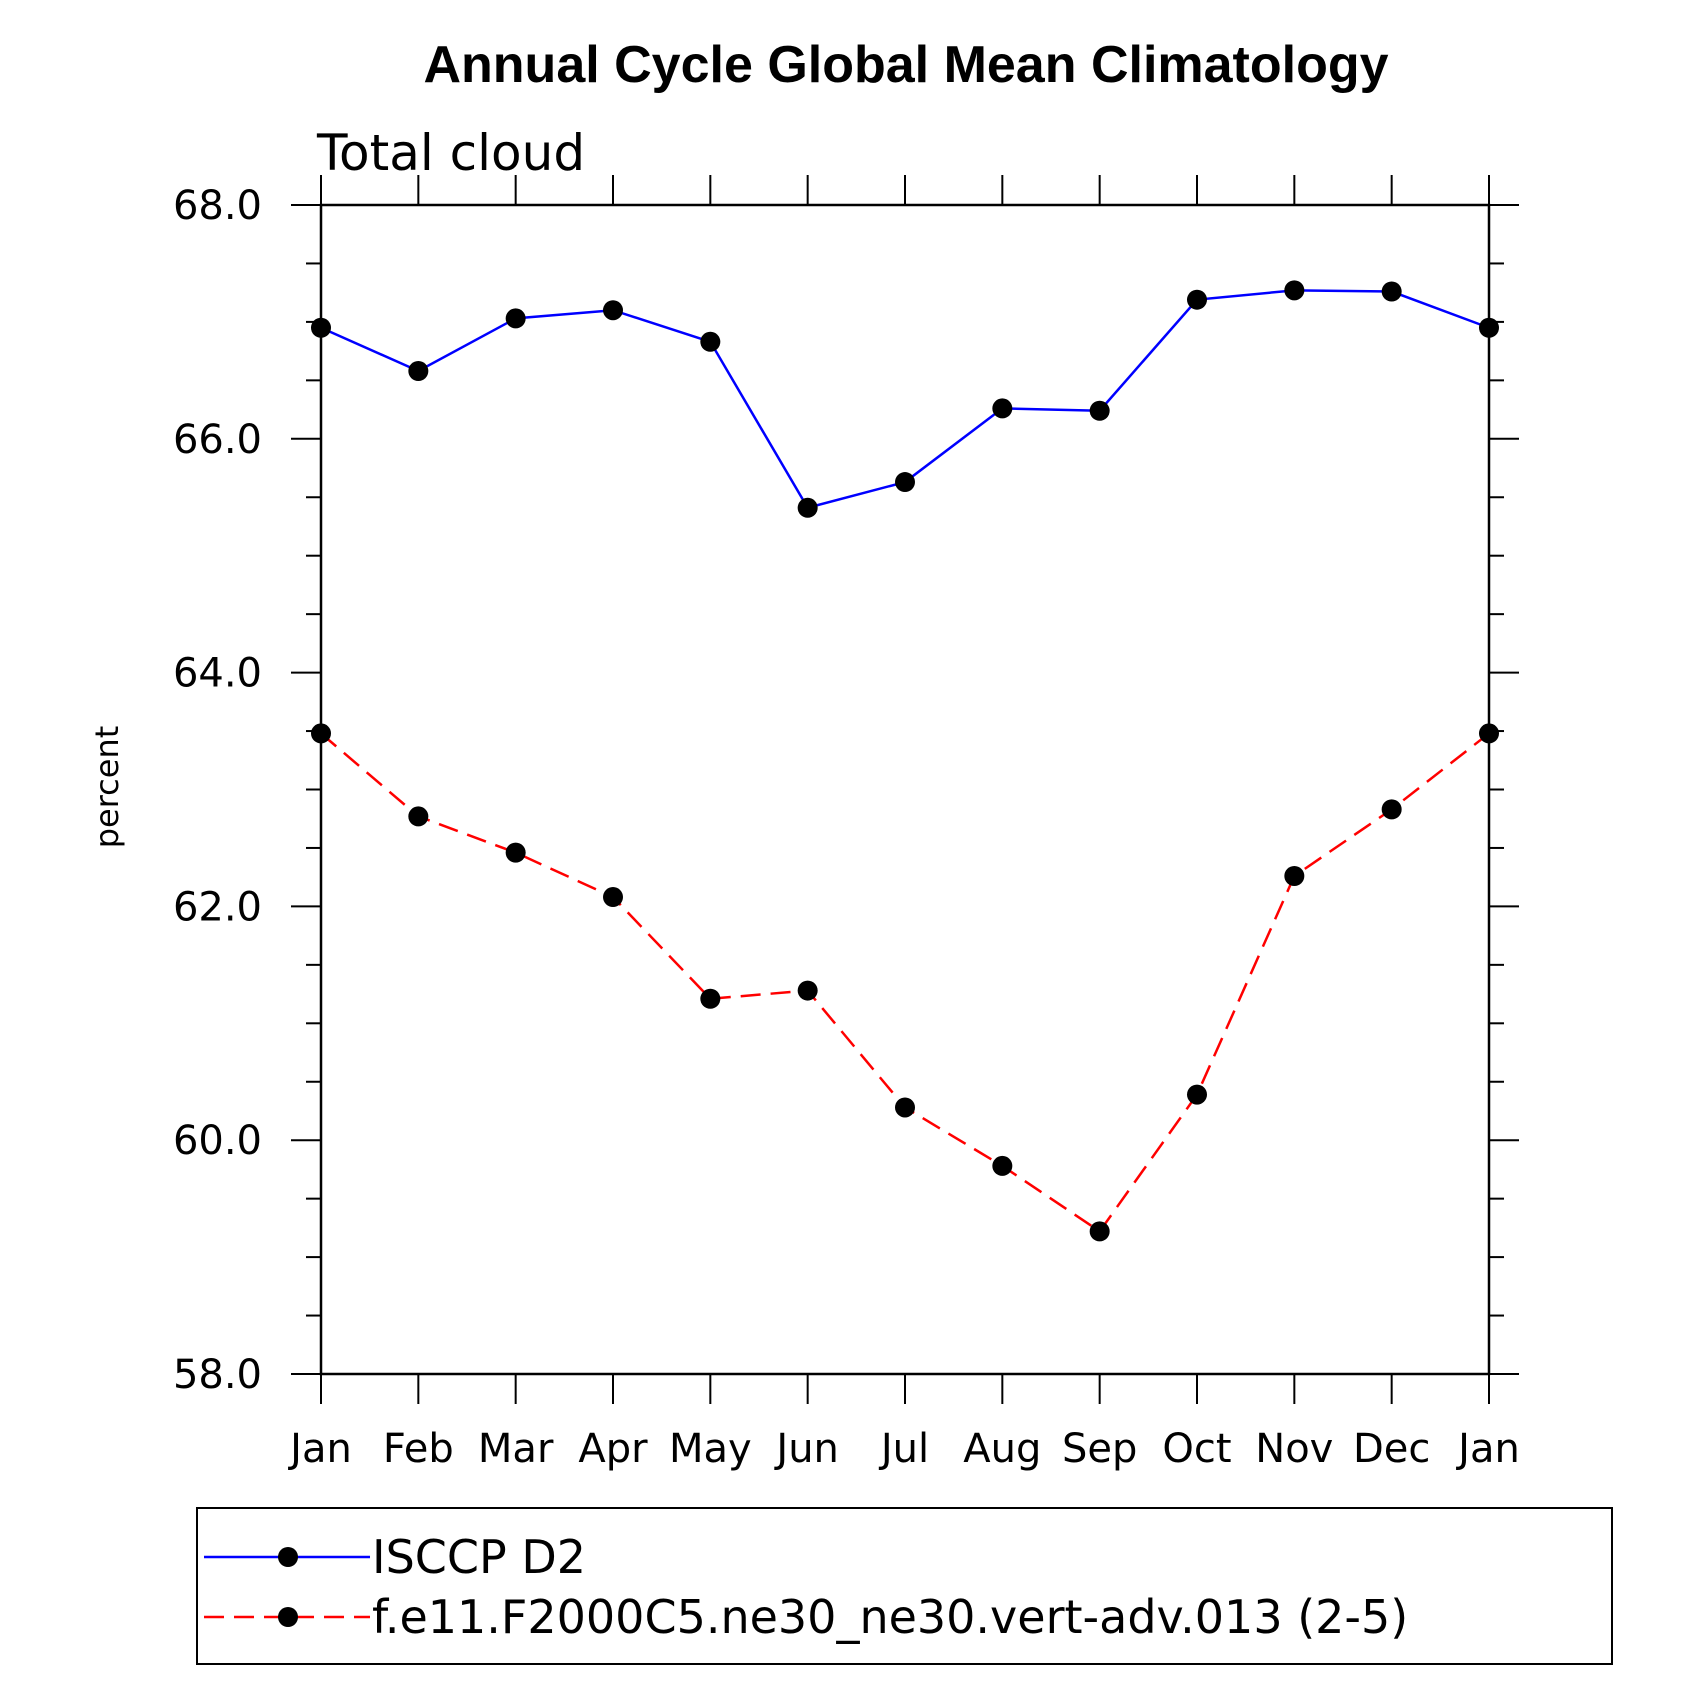 Image resolution: width=1681 pixels, height=1681 pixels. I want to click on y-tick-label: 60.0, so click(217, 1141).